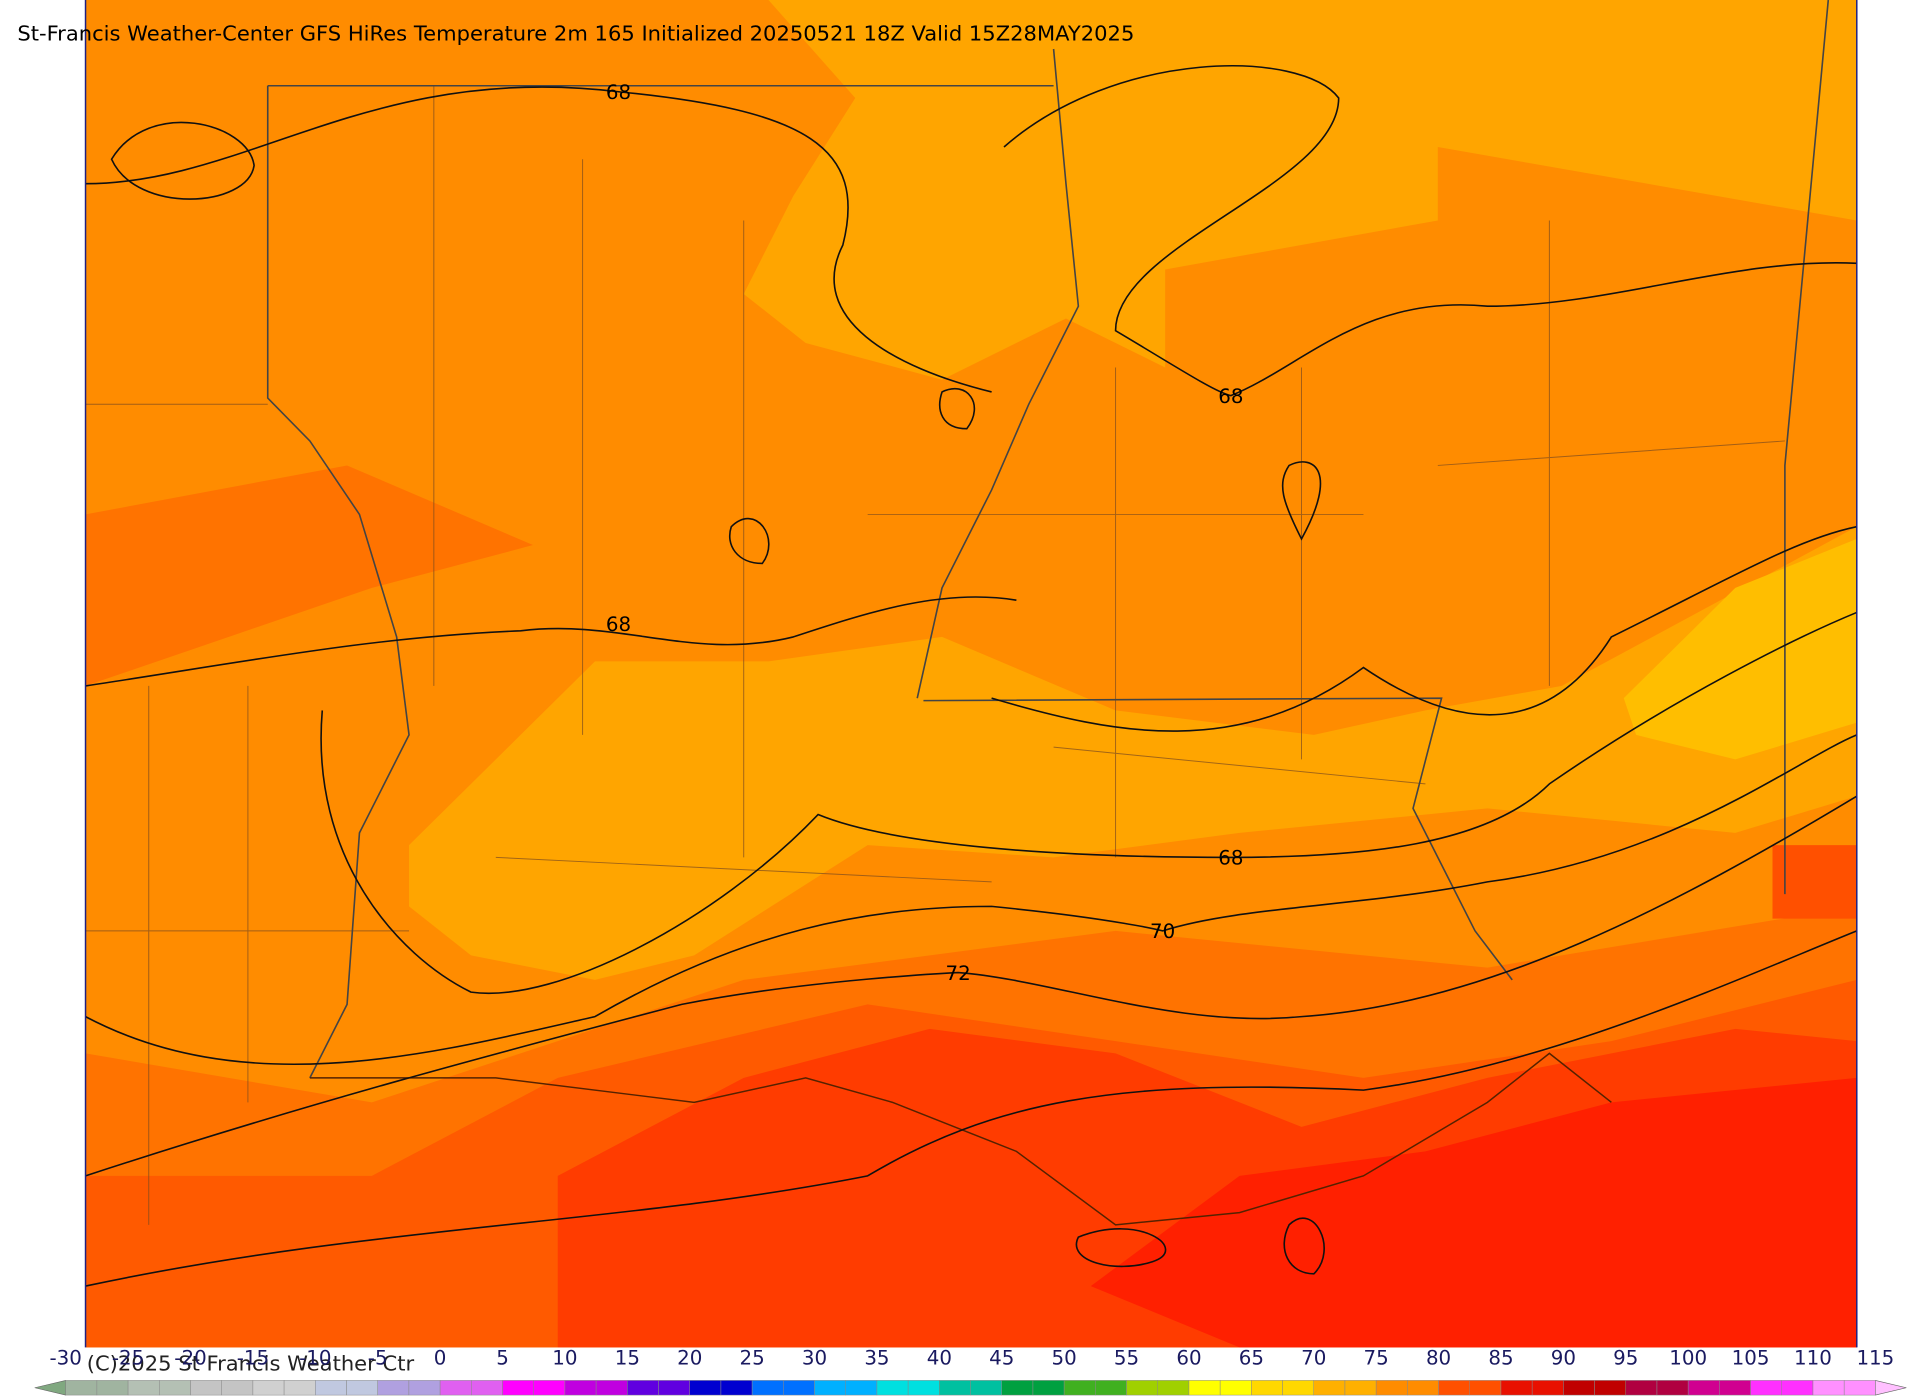  I want to click on warm-band, so click(1740, 649).